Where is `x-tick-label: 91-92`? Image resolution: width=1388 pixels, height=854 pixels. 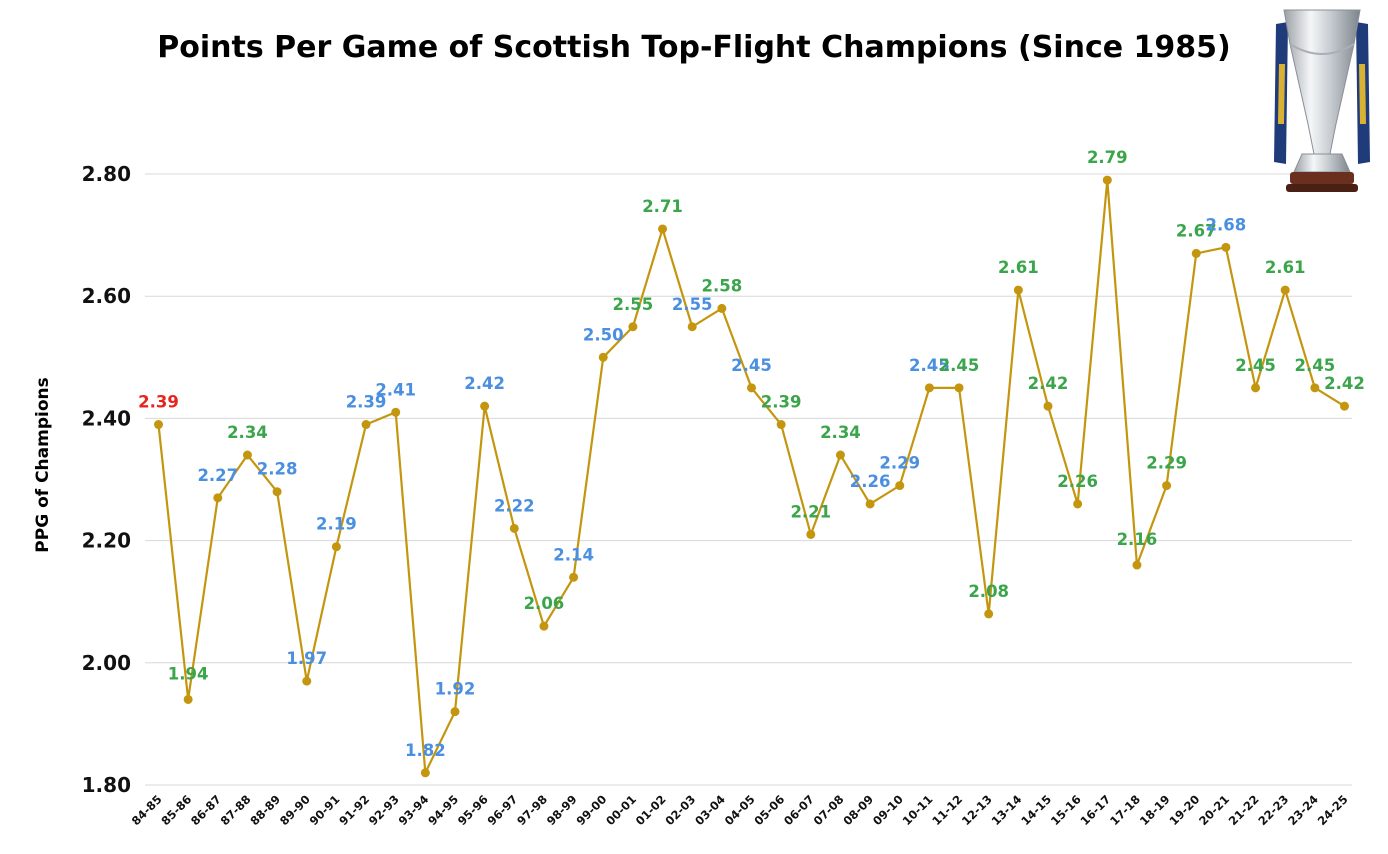
x-tick-label: 91-92 is located at coordinates (354, 810).